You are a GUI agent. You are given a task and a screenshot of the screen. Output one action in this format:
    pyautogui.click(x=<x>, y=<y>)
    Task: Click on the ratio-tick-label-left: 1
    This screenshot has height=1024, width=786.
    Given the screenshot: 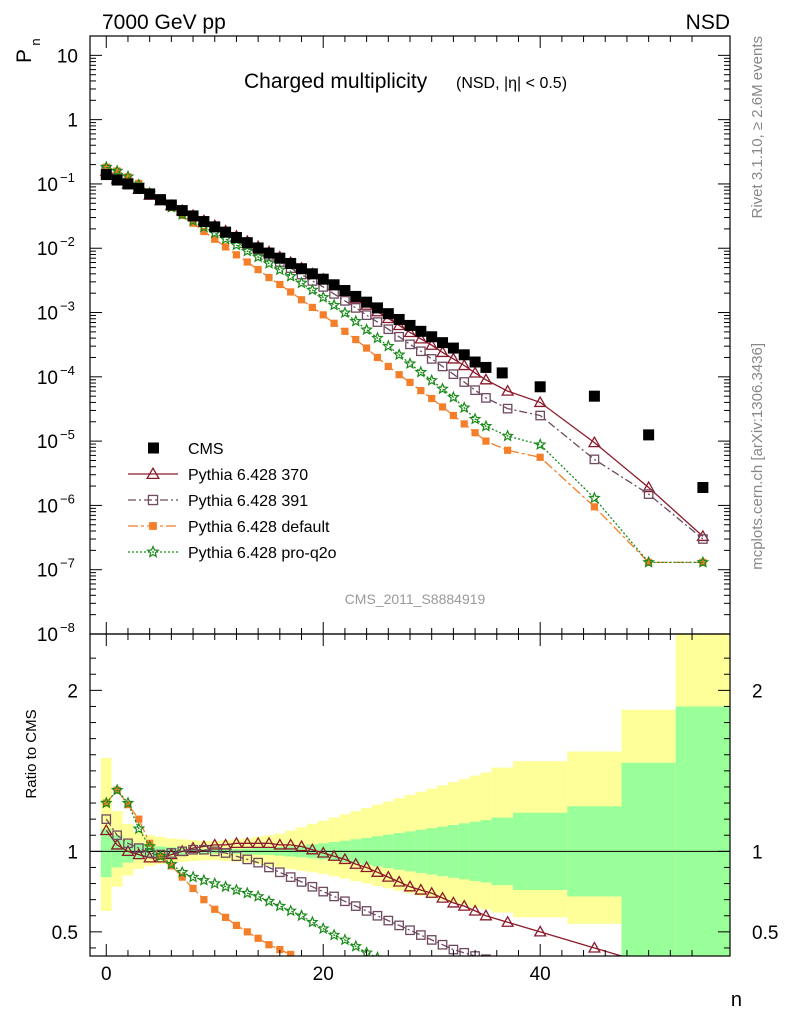 What is the action you would take?
    pyautogui.click(x=72, y=852)
    